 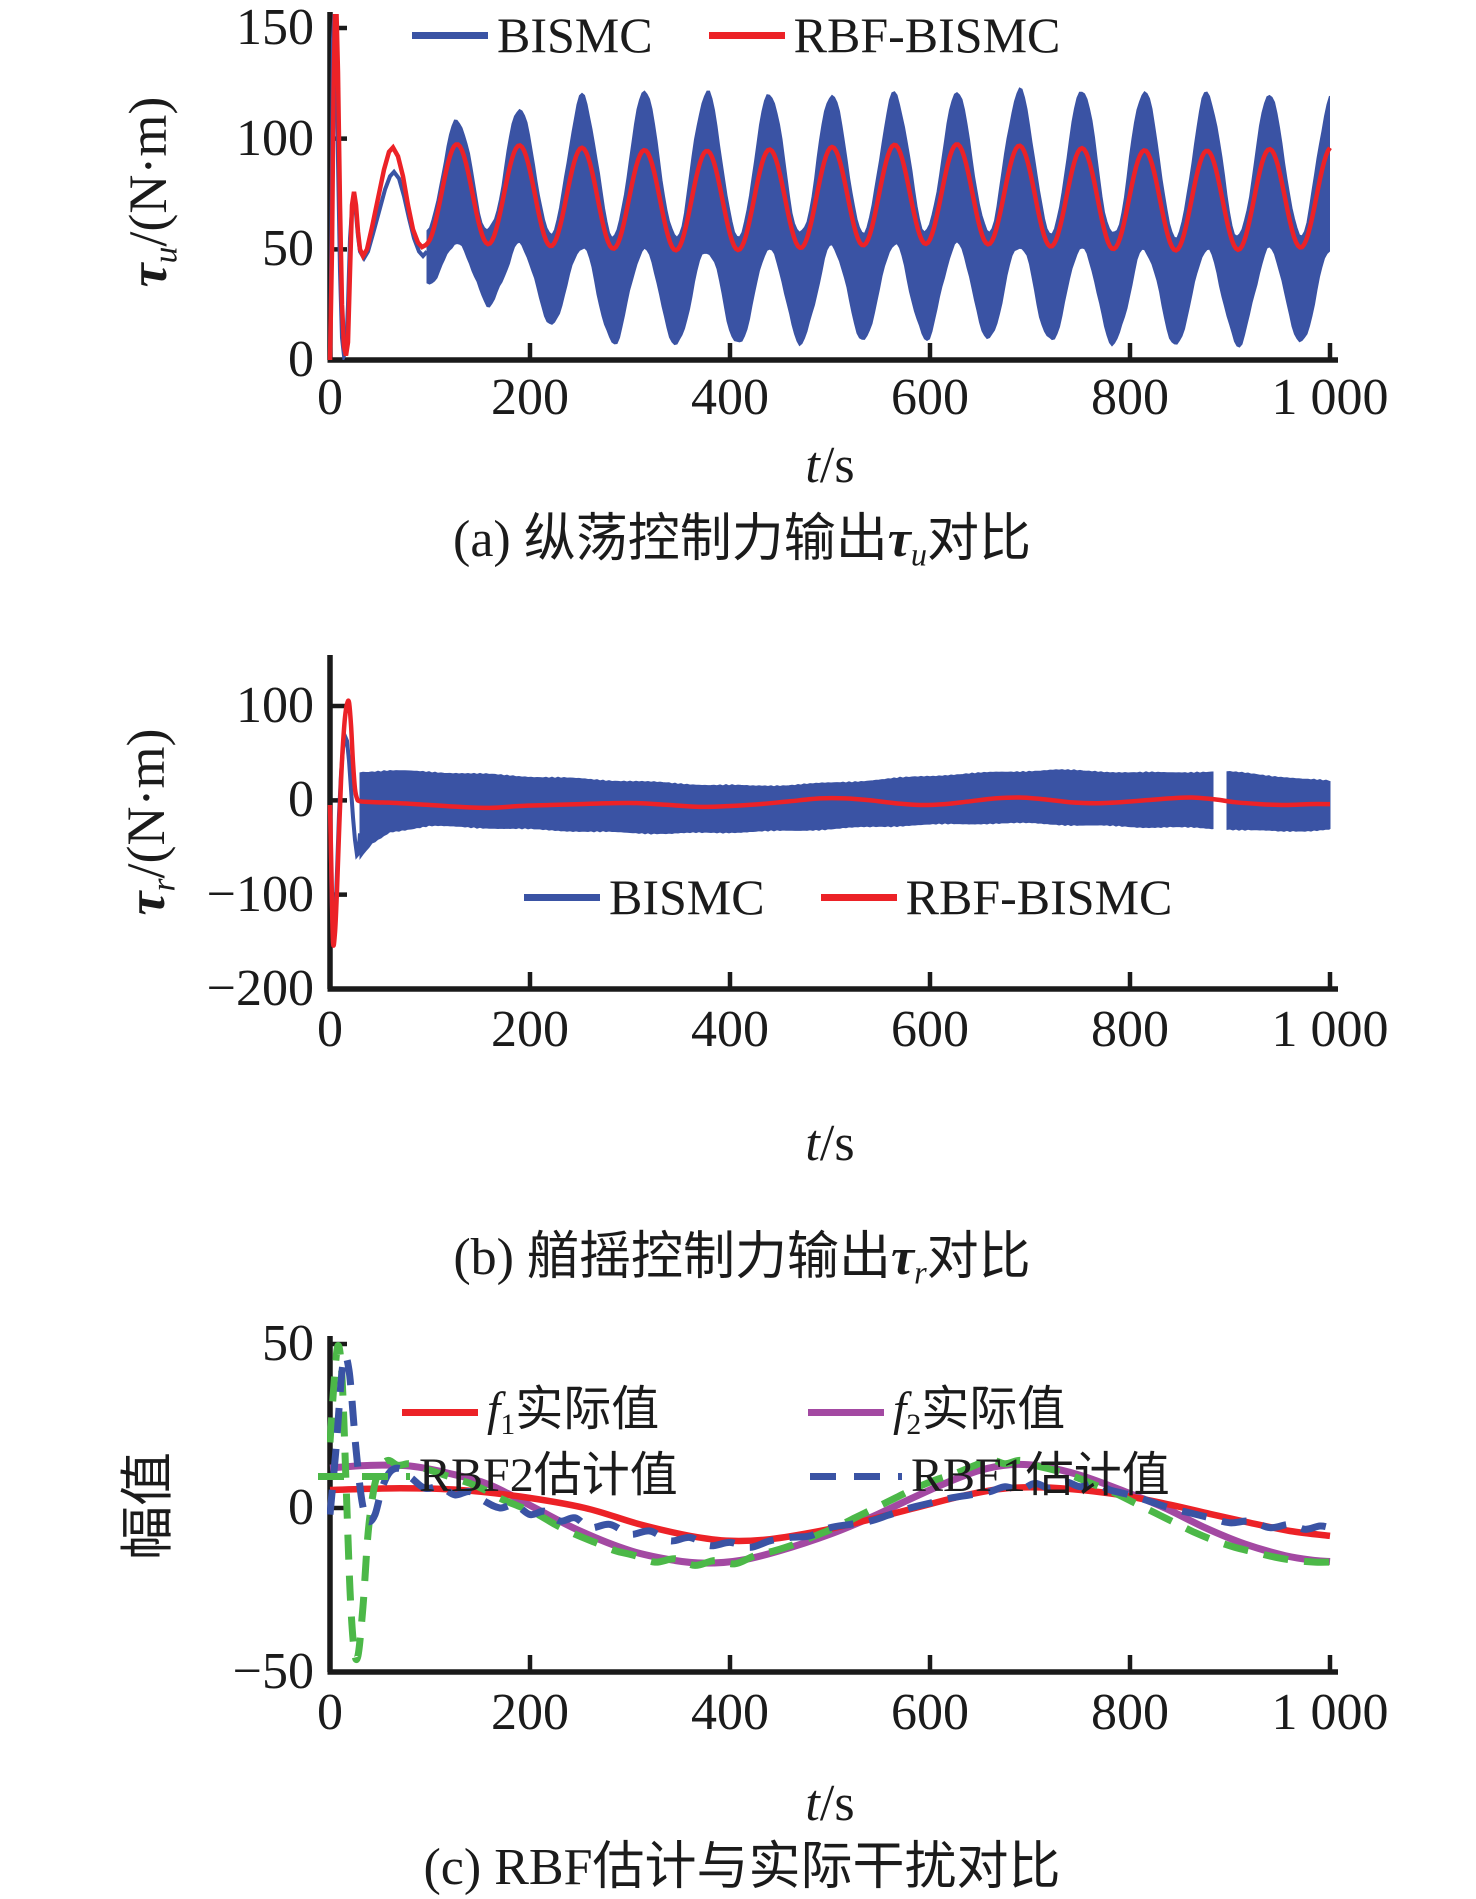 What do you see at coordinates (742, 542) in the screenshot?
I see `caption-a: (a) 纵荡控制力输出τu对比` at bounding box center [742, 542].